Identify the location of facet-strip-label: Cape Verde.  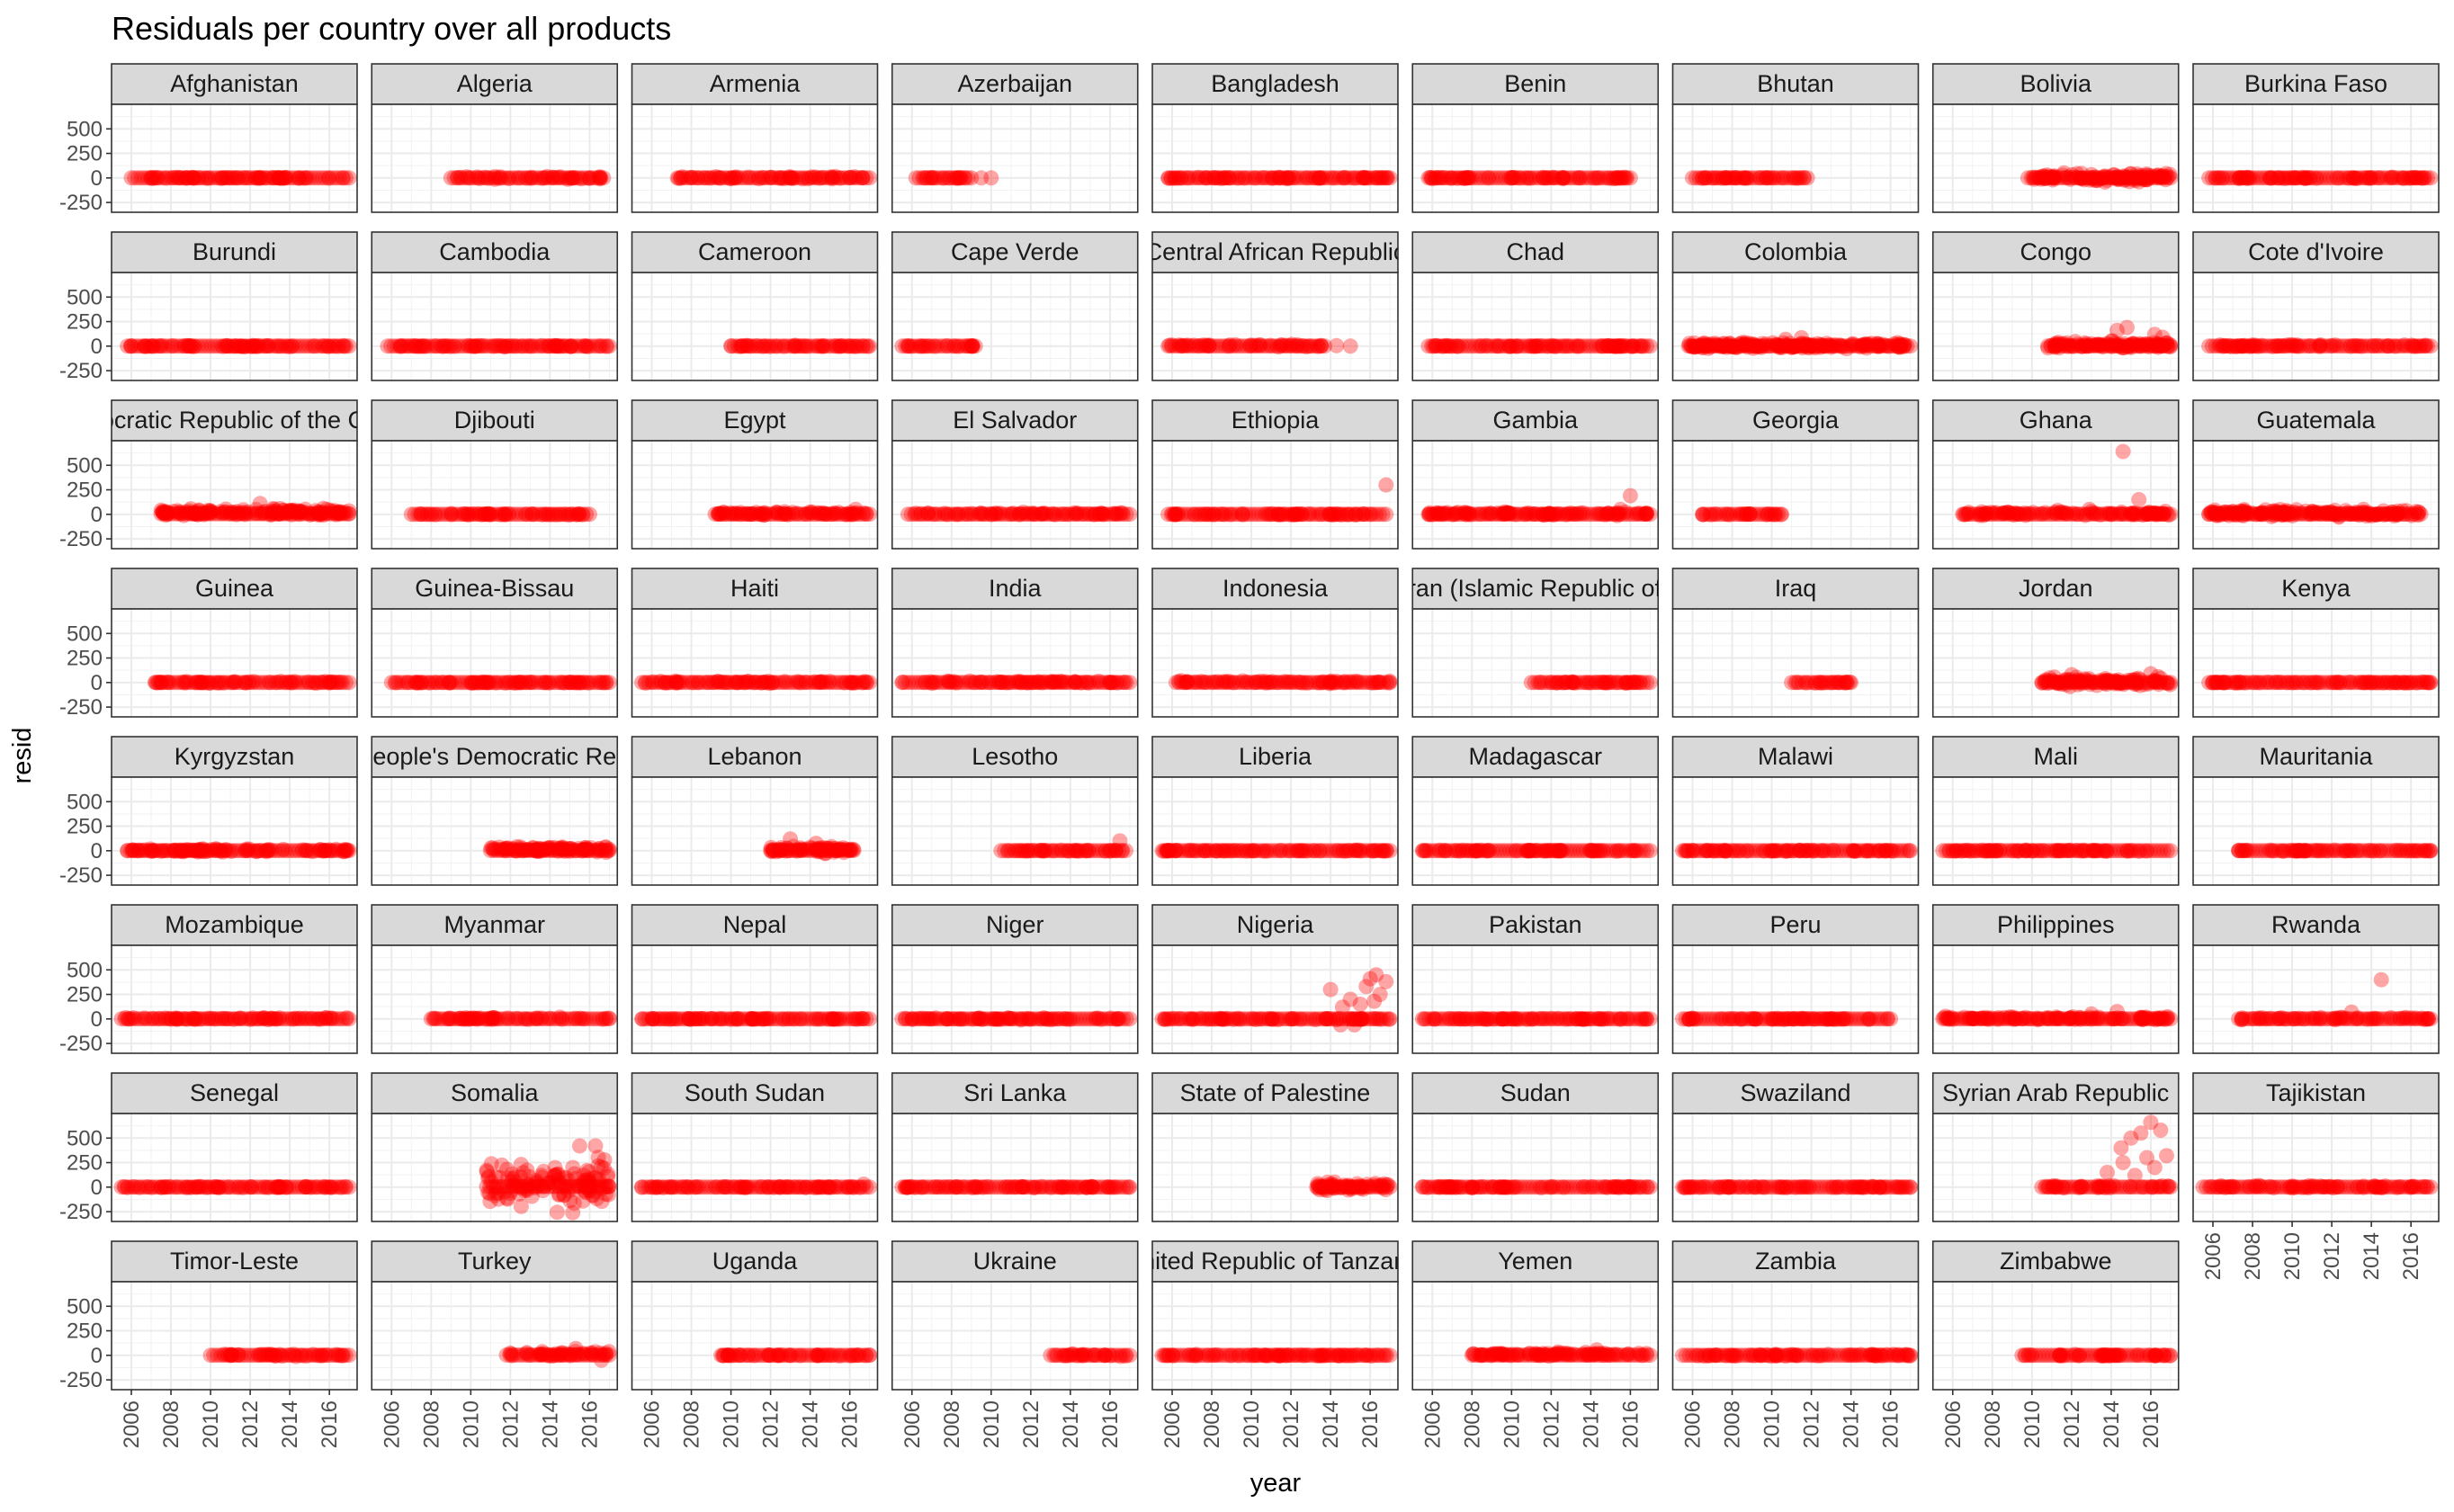
(1015, 251).